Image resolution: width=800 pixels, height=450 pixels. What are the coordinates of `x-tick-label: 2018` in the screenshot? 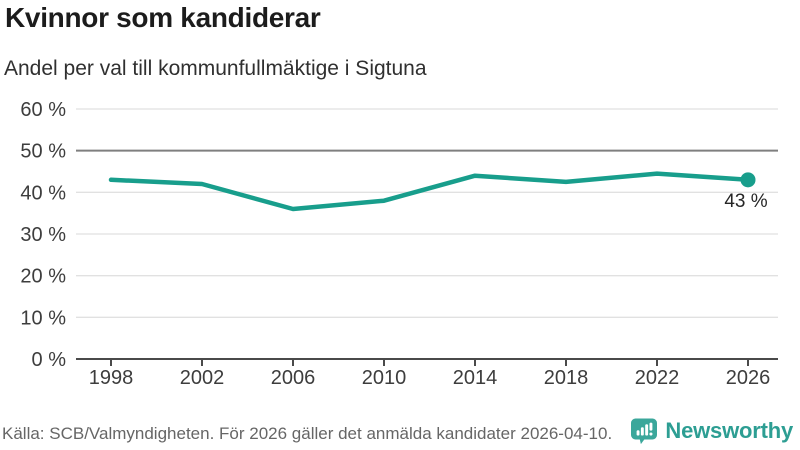 It's located at (566, 378).